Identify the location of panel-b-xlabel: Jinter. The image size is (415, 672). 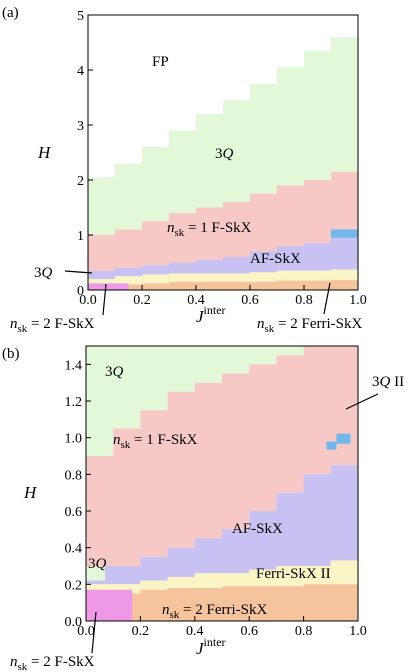
(211, 646).